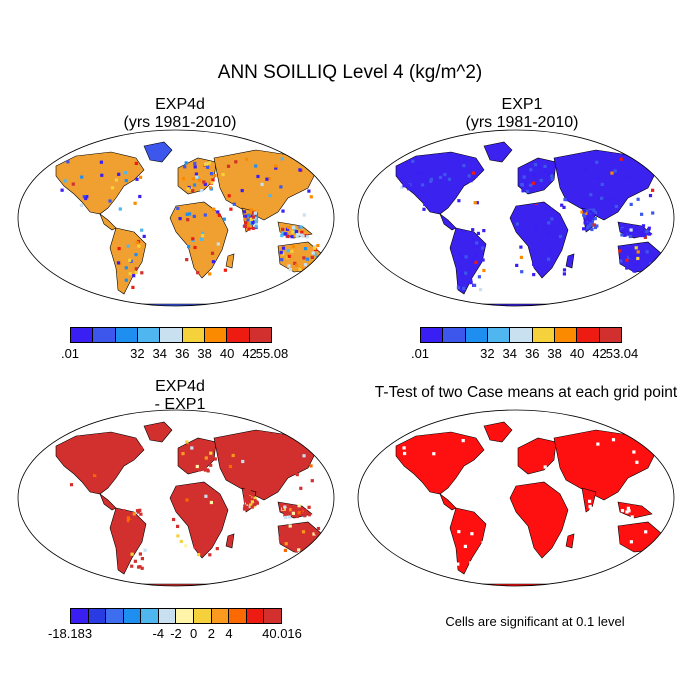 This screenshot has width=700, height=700. Describe the element at coordinates (180, 114) in the screenshot. I see `panel-1-title: EXP4d (yrs 1981-2010)` at that location.